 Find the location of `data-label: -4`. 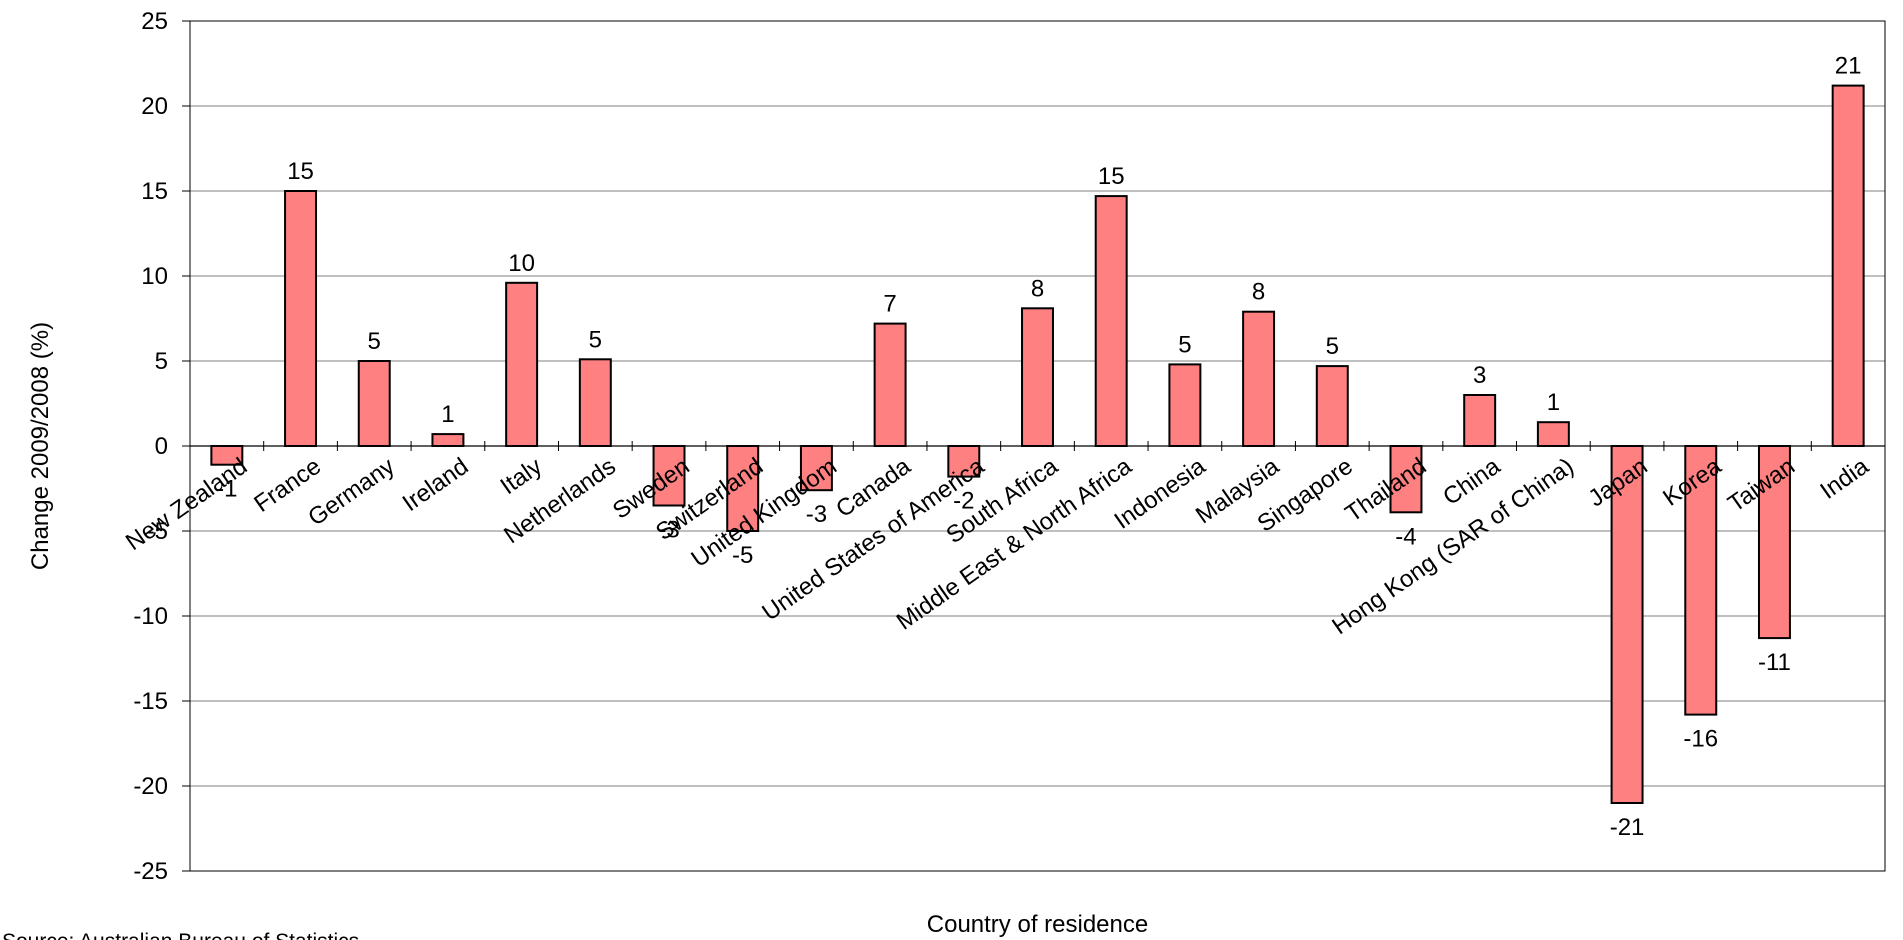

data-label: -4 is located at coordinates (1405, 536).